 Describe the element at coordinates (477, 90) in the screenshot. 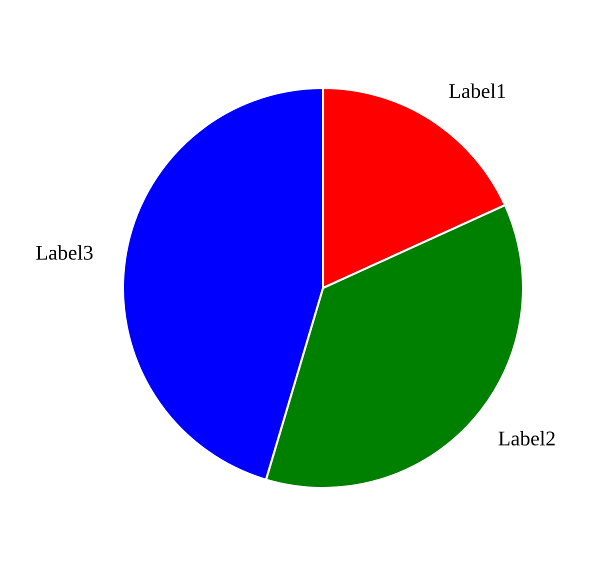

I see `slice-label: Label1` at that location.